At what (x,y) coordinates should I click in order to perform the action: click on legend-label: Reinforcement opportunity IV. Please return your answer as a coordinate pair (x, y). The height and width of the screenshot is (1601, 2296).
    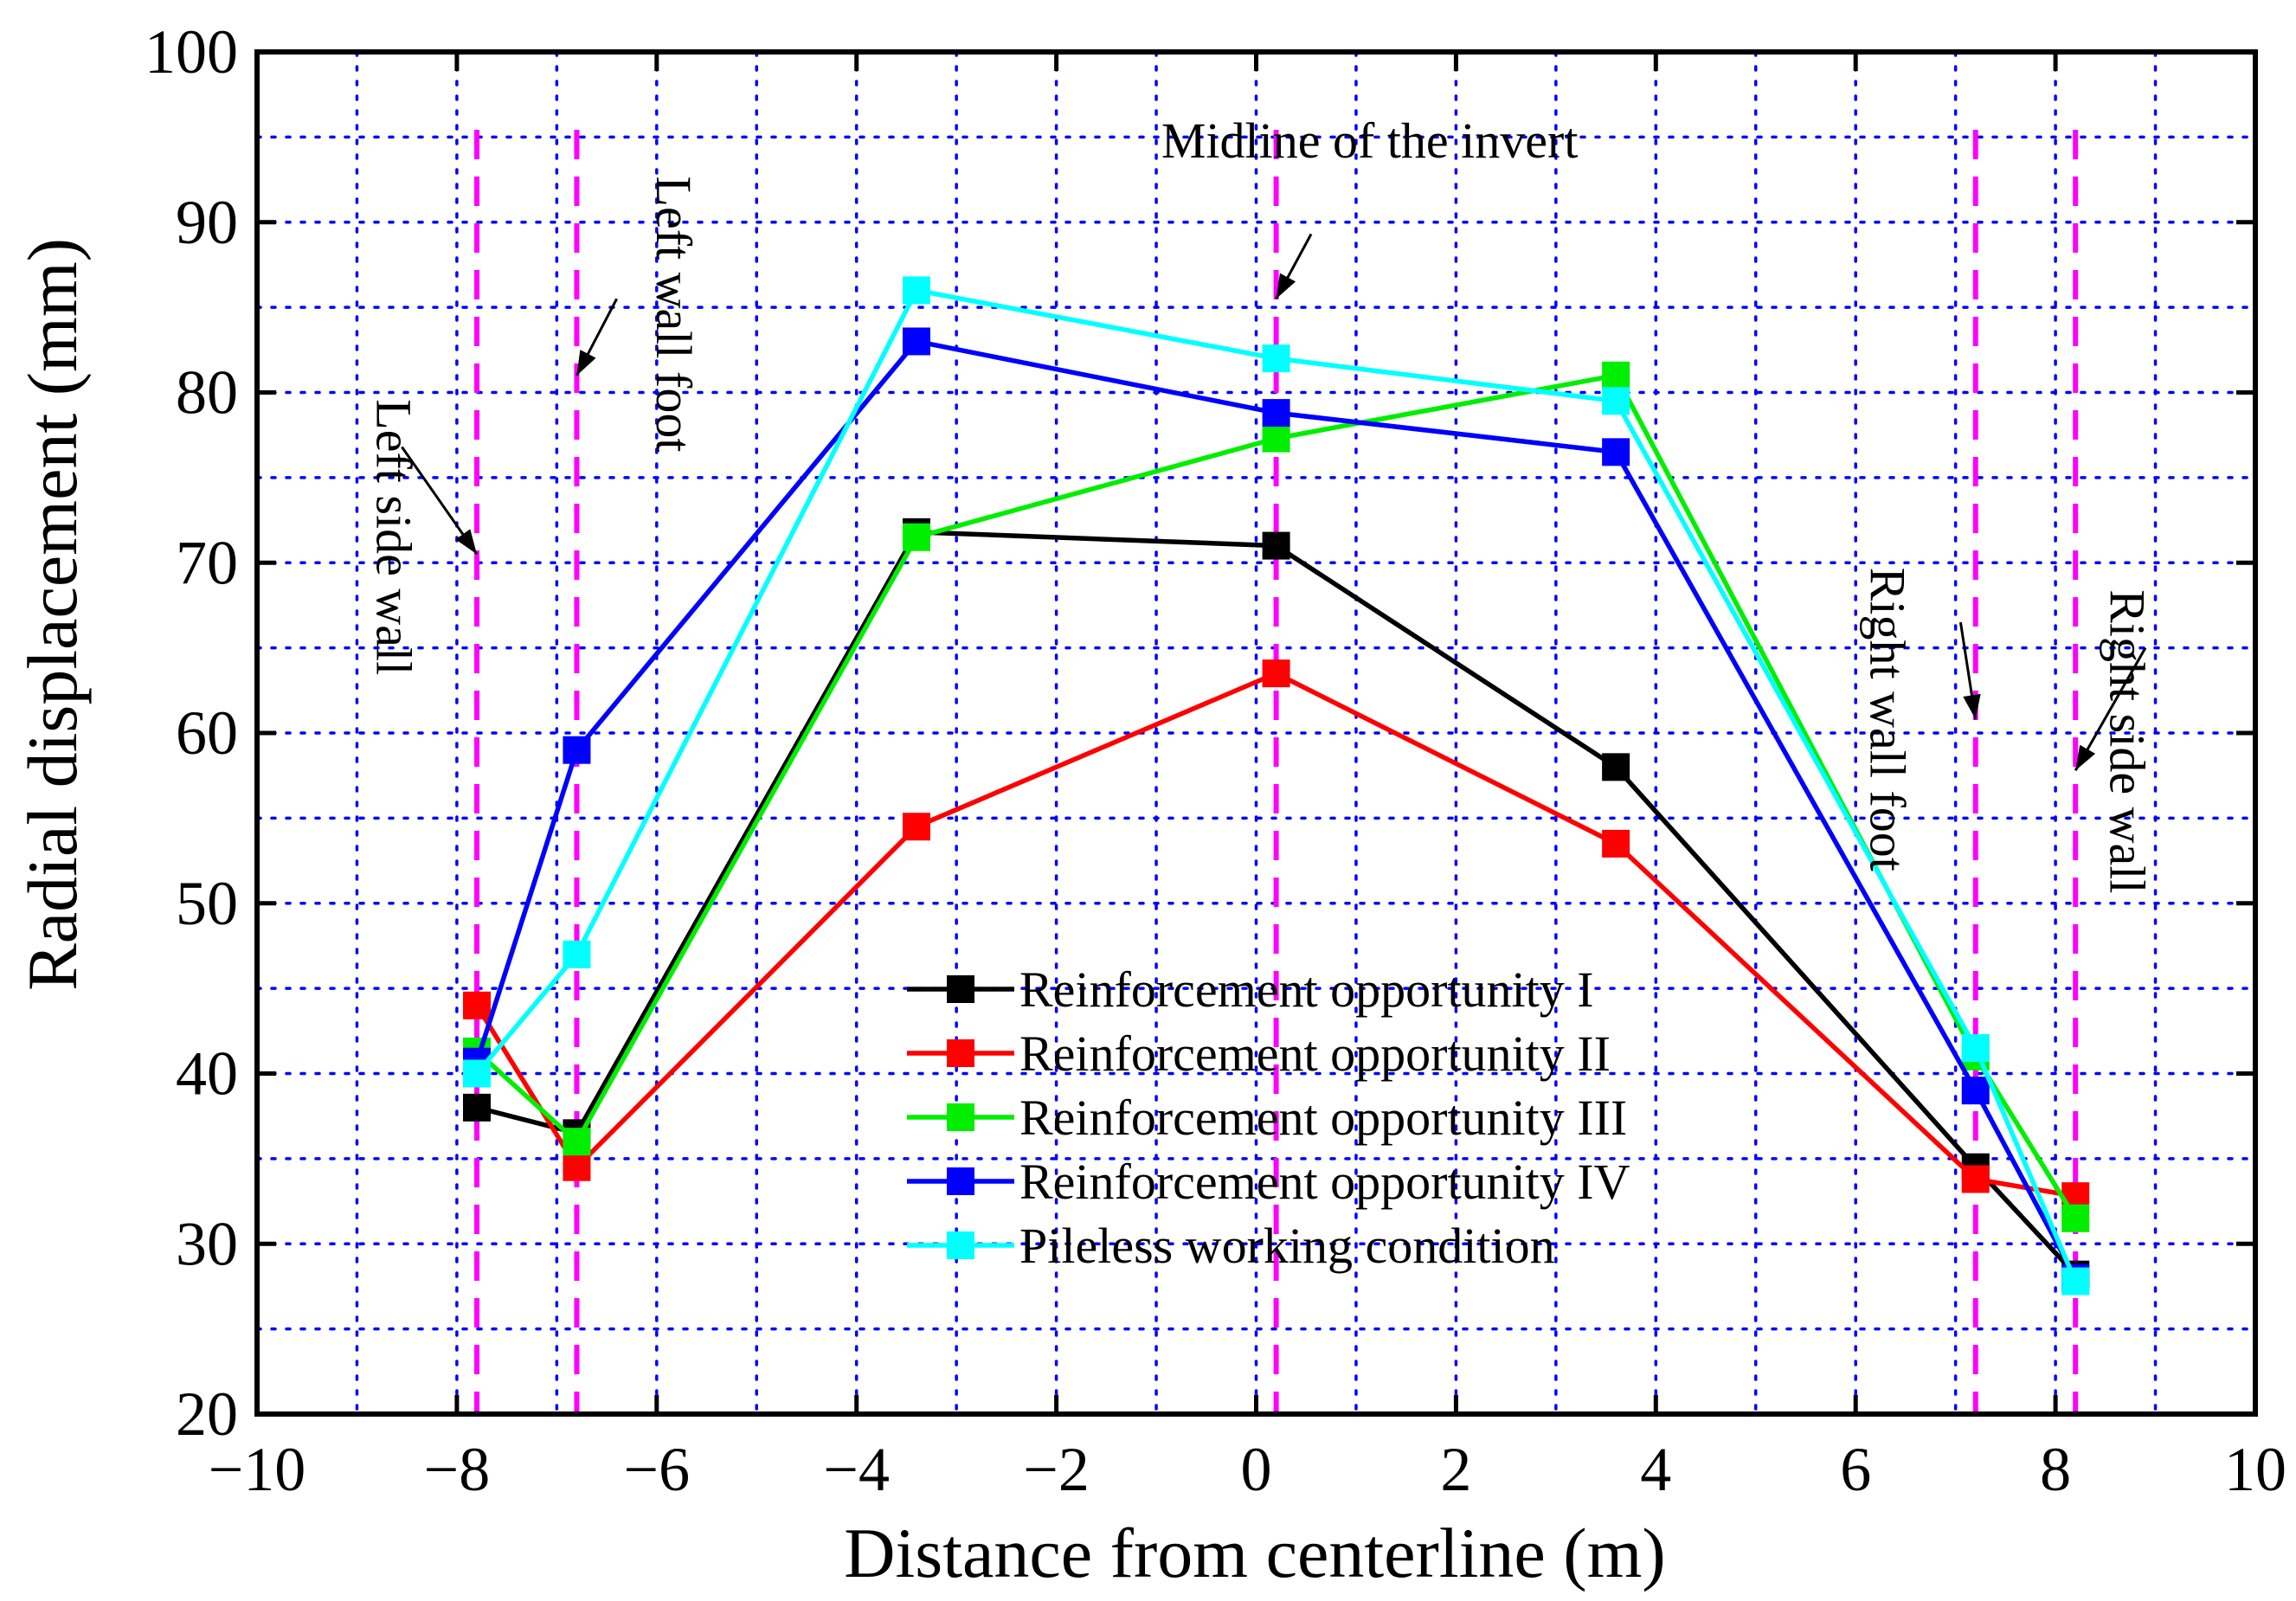
    Looking at the image, I should click on (1324, 1182).